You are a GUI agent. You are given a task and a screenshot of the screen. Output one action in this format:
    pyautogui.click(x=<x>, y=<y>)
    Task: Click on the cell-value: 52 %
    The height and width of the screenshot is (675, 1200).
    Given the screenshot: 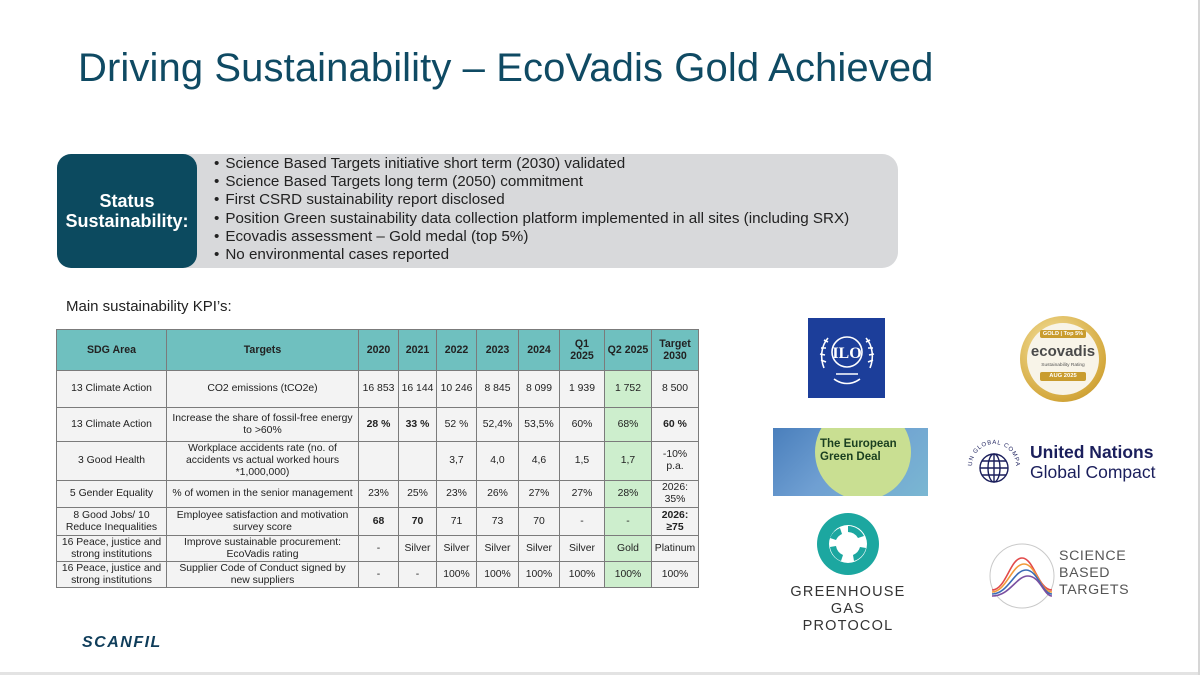 What is the action you would take?
    pyautogui.click(x=456, y=424)
    